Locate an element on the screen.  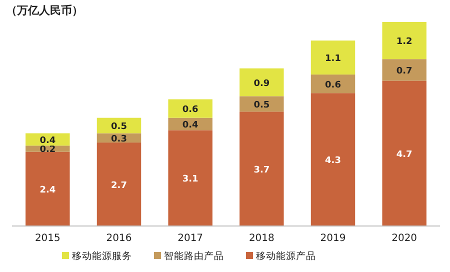
legend-label: 智能路由产品 is located at coordinates (194, 256).